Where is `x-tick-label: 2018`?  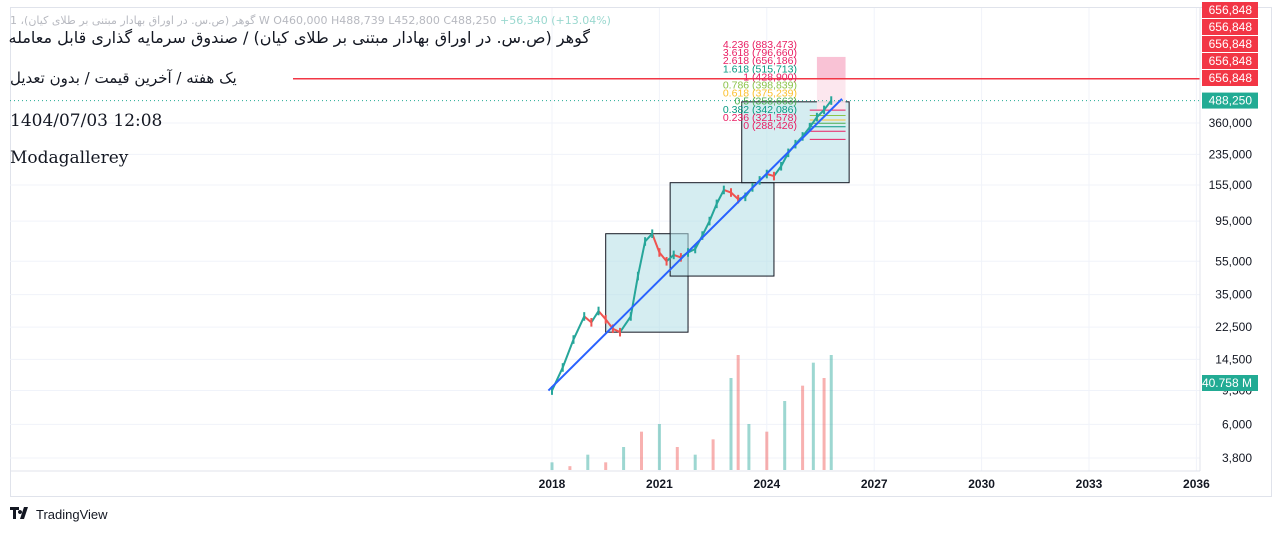
x-tick-label: 2018 is located at coordinates (552, 484).